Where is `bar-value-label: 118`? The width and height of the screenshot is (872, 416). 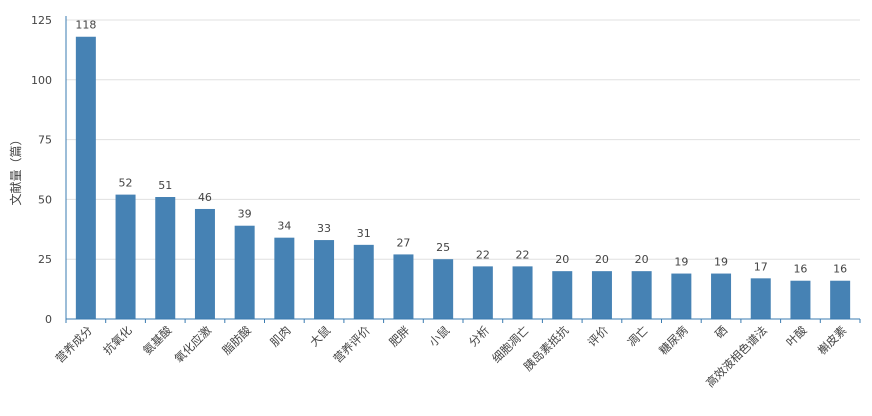
bar-value-label: 118 is located at coordinates (85, 25).